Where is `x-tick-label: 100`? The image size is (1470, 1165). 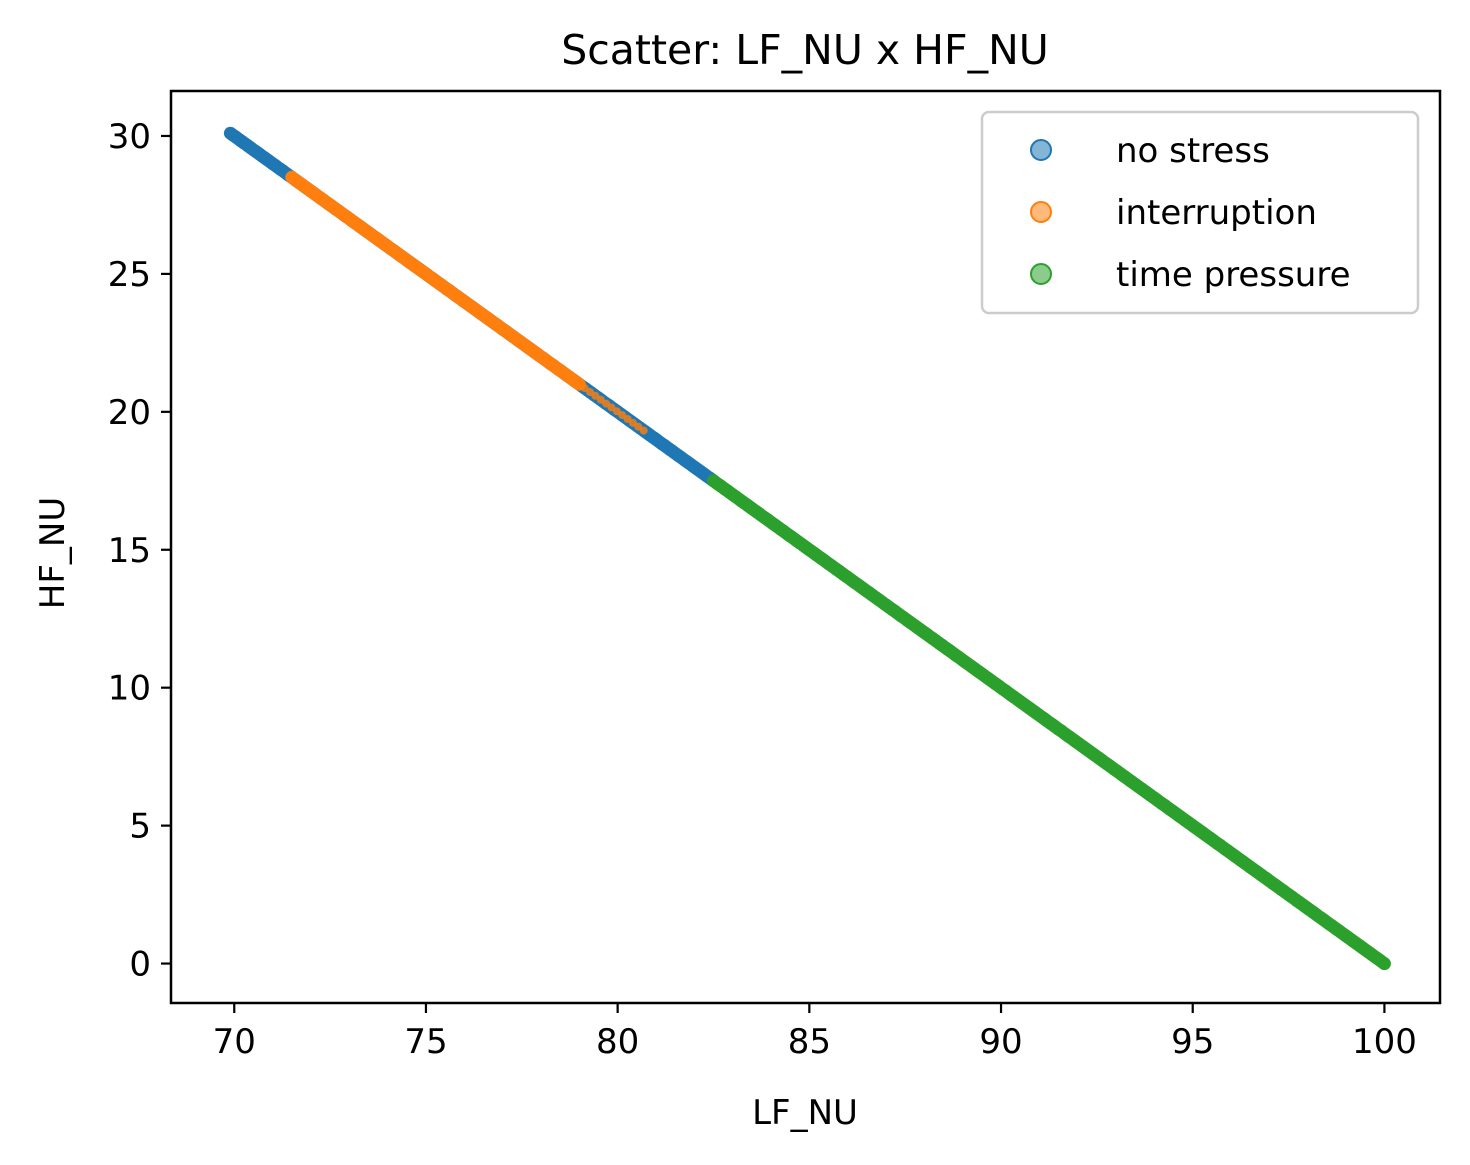
x-tick-label: 100 is located at coordinates (1384, 1042).